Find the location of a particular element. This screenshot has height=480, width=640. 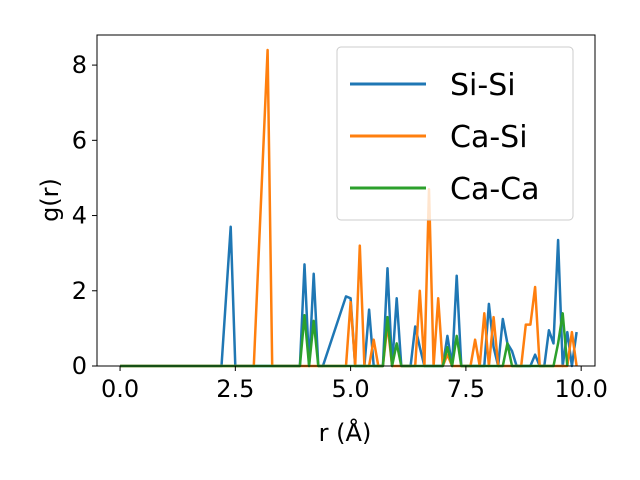

x-tick-label: 10.0 is located at coordinates (580, 389).